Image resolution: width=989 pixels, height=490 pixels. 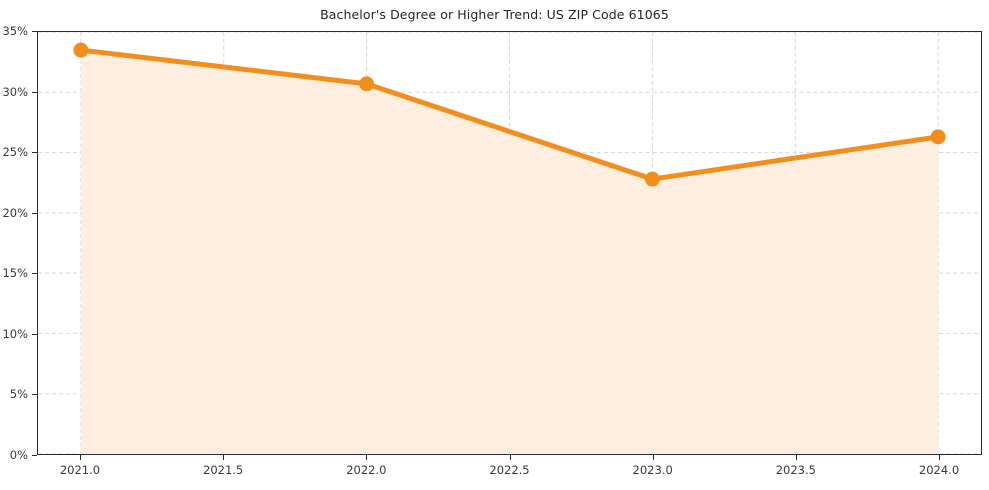 What do you see at coordinates (80, 470) in the screenshot?
I see `x-axis-tick-label: 2021.0` at bounding box center [80, 470].